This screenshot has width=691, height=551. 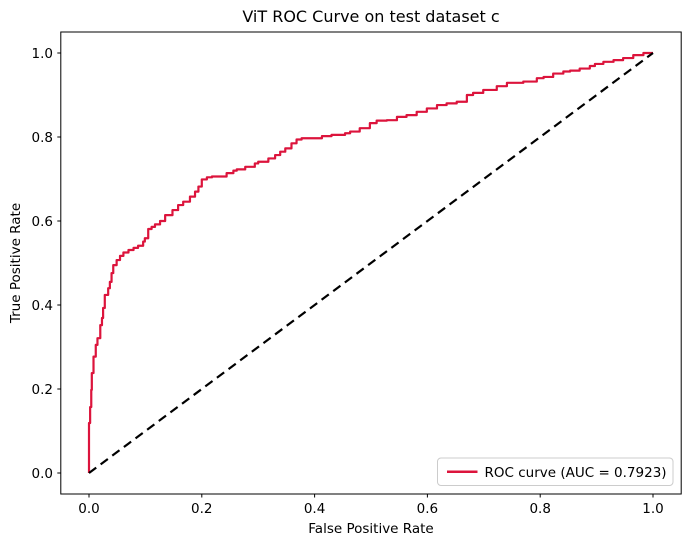 What do you see at coordinates (370, 16) in the screenshot?
I see `chart-title: ViT ROC Curve on test dataset c` at bounding box center [370, 16].